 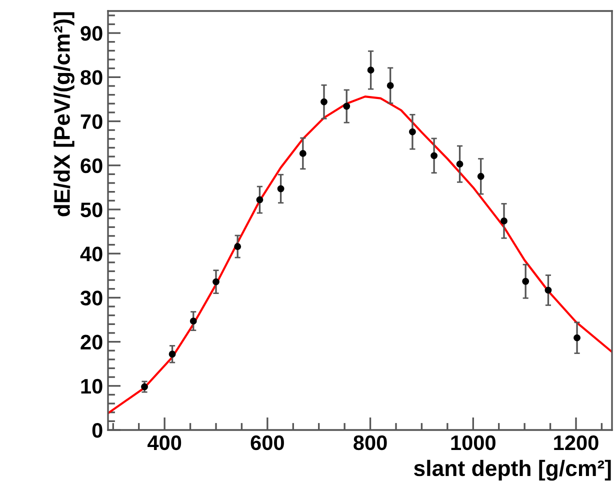 What do you see at coordinates (91, 298) in the screenshot?
I see `y-tick-label: 30` at bounding box center [91, 298].